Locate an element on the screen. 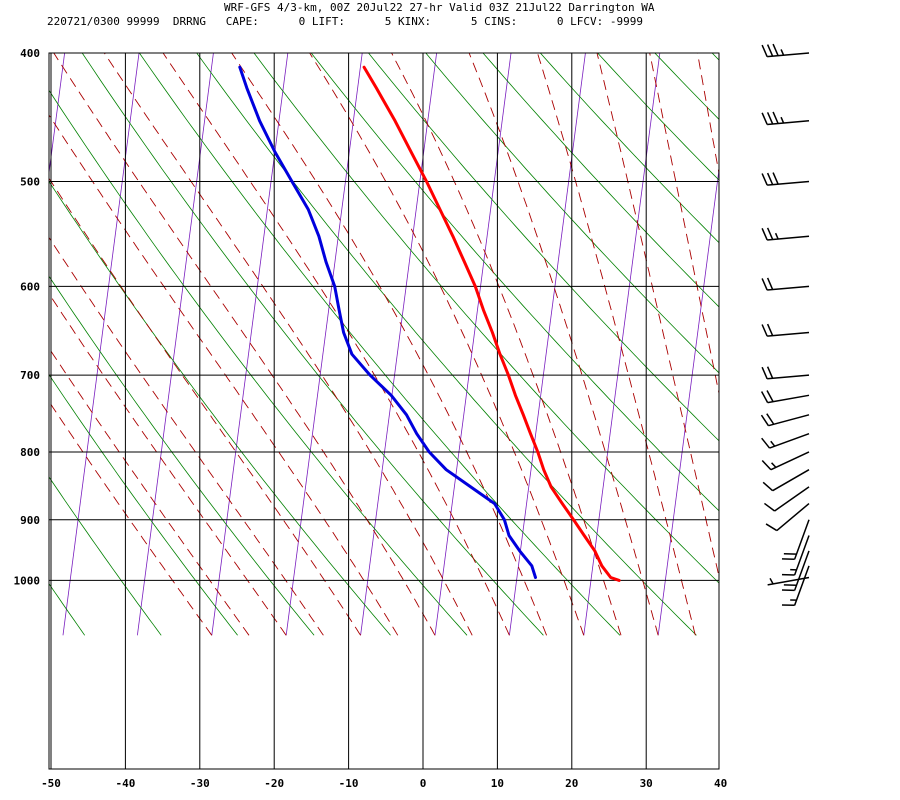 The height and width of the screenshot is (800, 900). y-tick-label: 900 is located at coordinates (30, 520).